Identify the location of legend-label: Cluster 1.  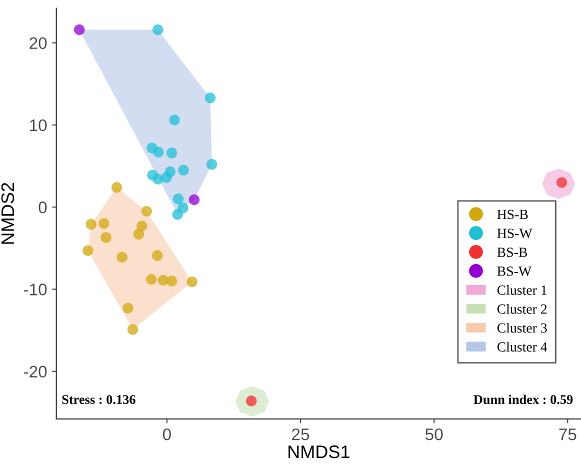
(522, 290).